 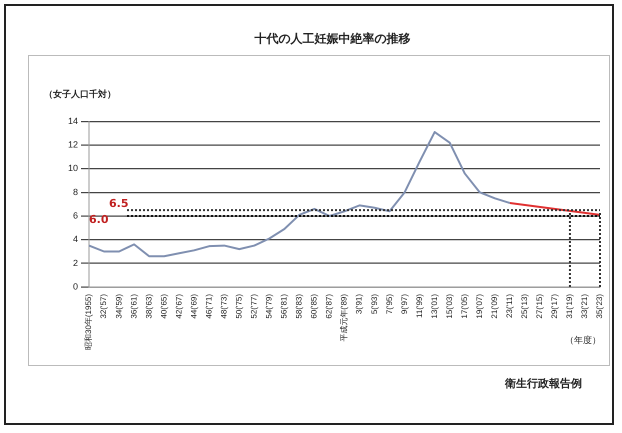 I want to click on x-tick-label: 42('67), so click(x=179, y=306).